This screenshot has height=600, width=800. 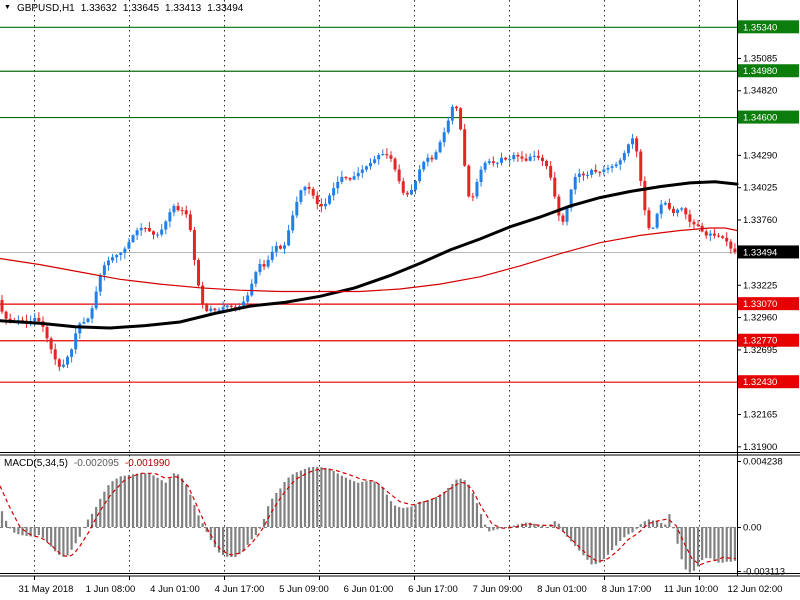 I want to click on ohlc-close: 1.33494, so click(x=225, y=8).